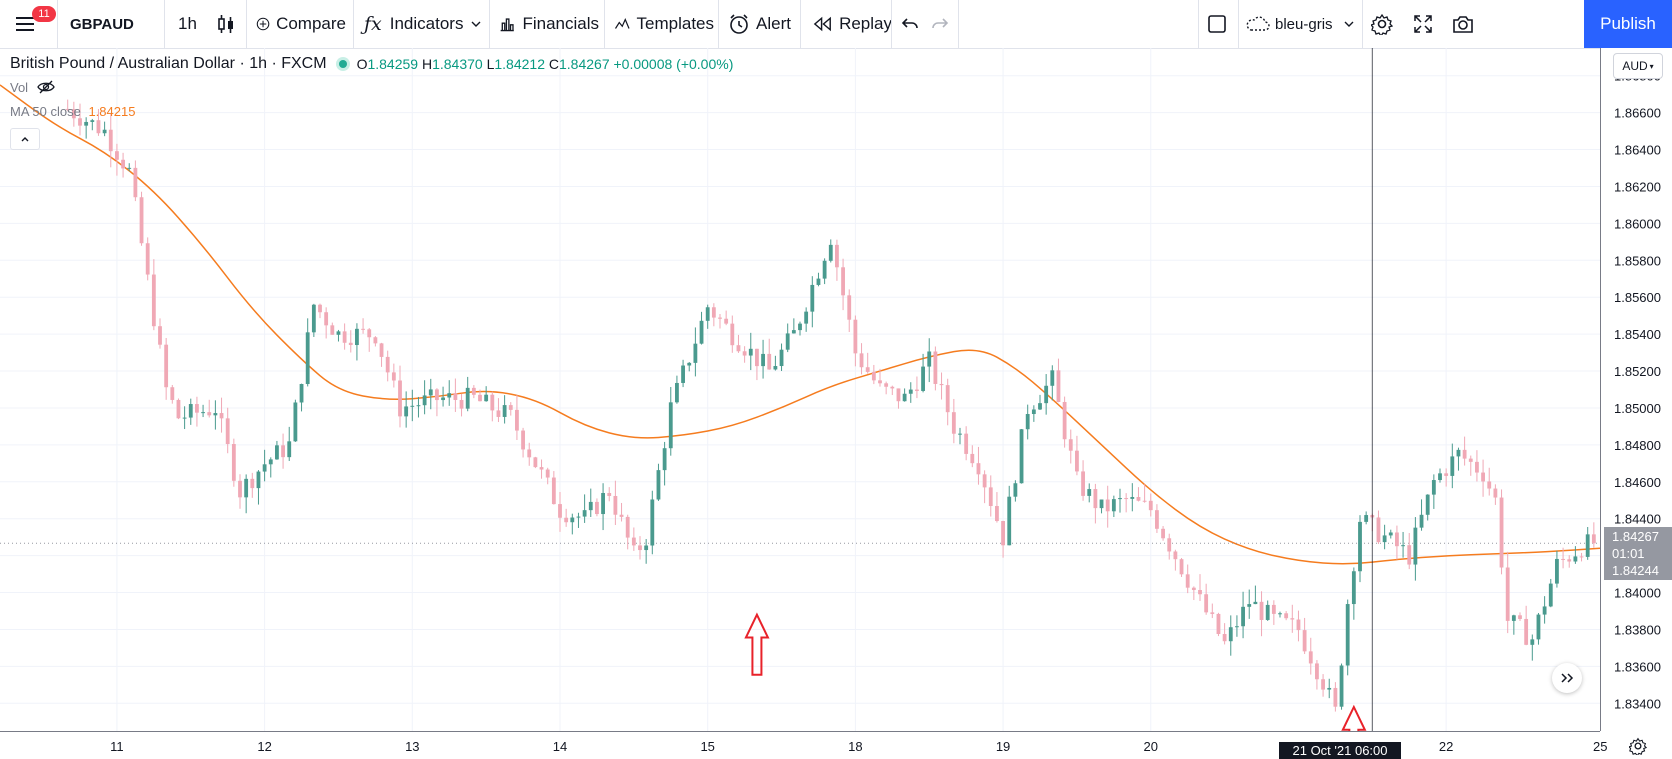  I want to click on alert-button: Alert, so click(760, 24).